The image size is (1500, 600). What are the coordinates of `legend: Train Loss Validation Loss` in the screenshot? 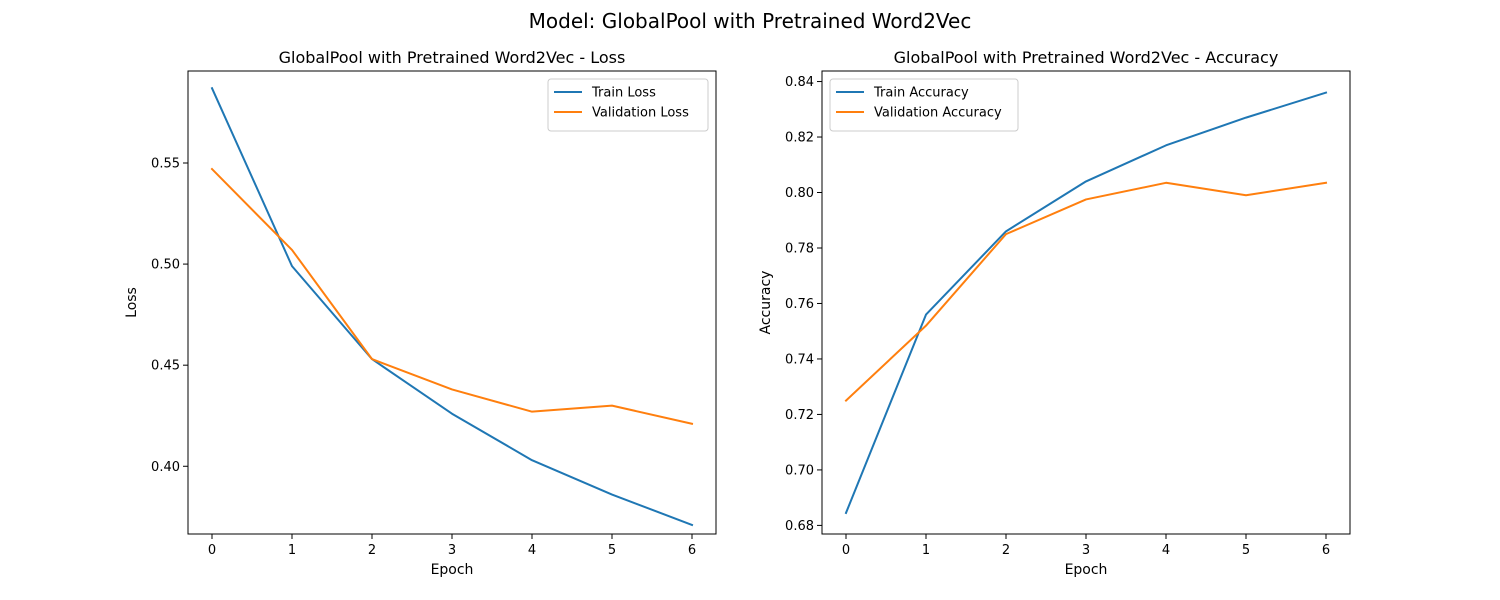 It's located at (628, 105).